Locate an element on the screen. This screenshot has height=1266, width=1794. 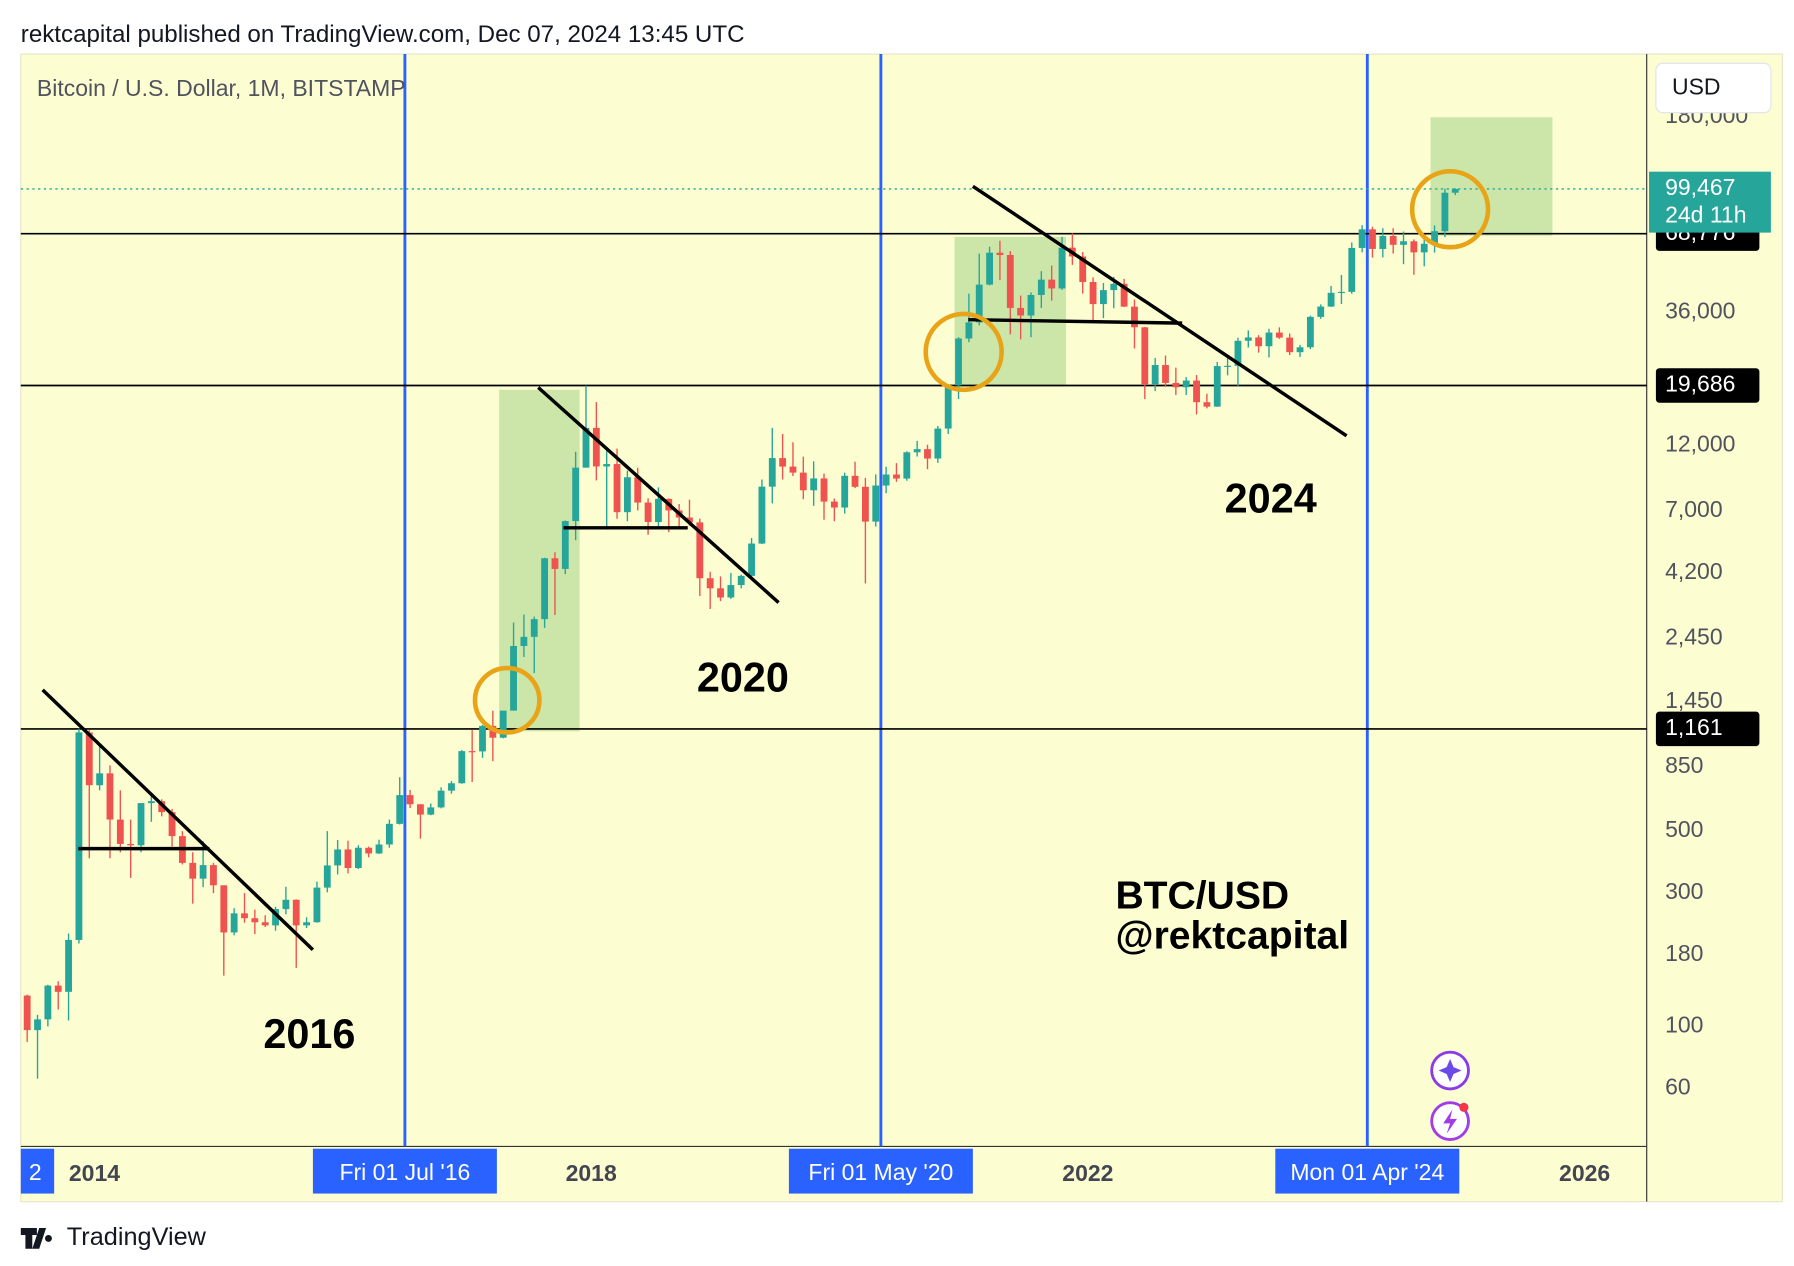
marker-label: Mon 01 Apr '24 is located at coordinates (1367, 1172).